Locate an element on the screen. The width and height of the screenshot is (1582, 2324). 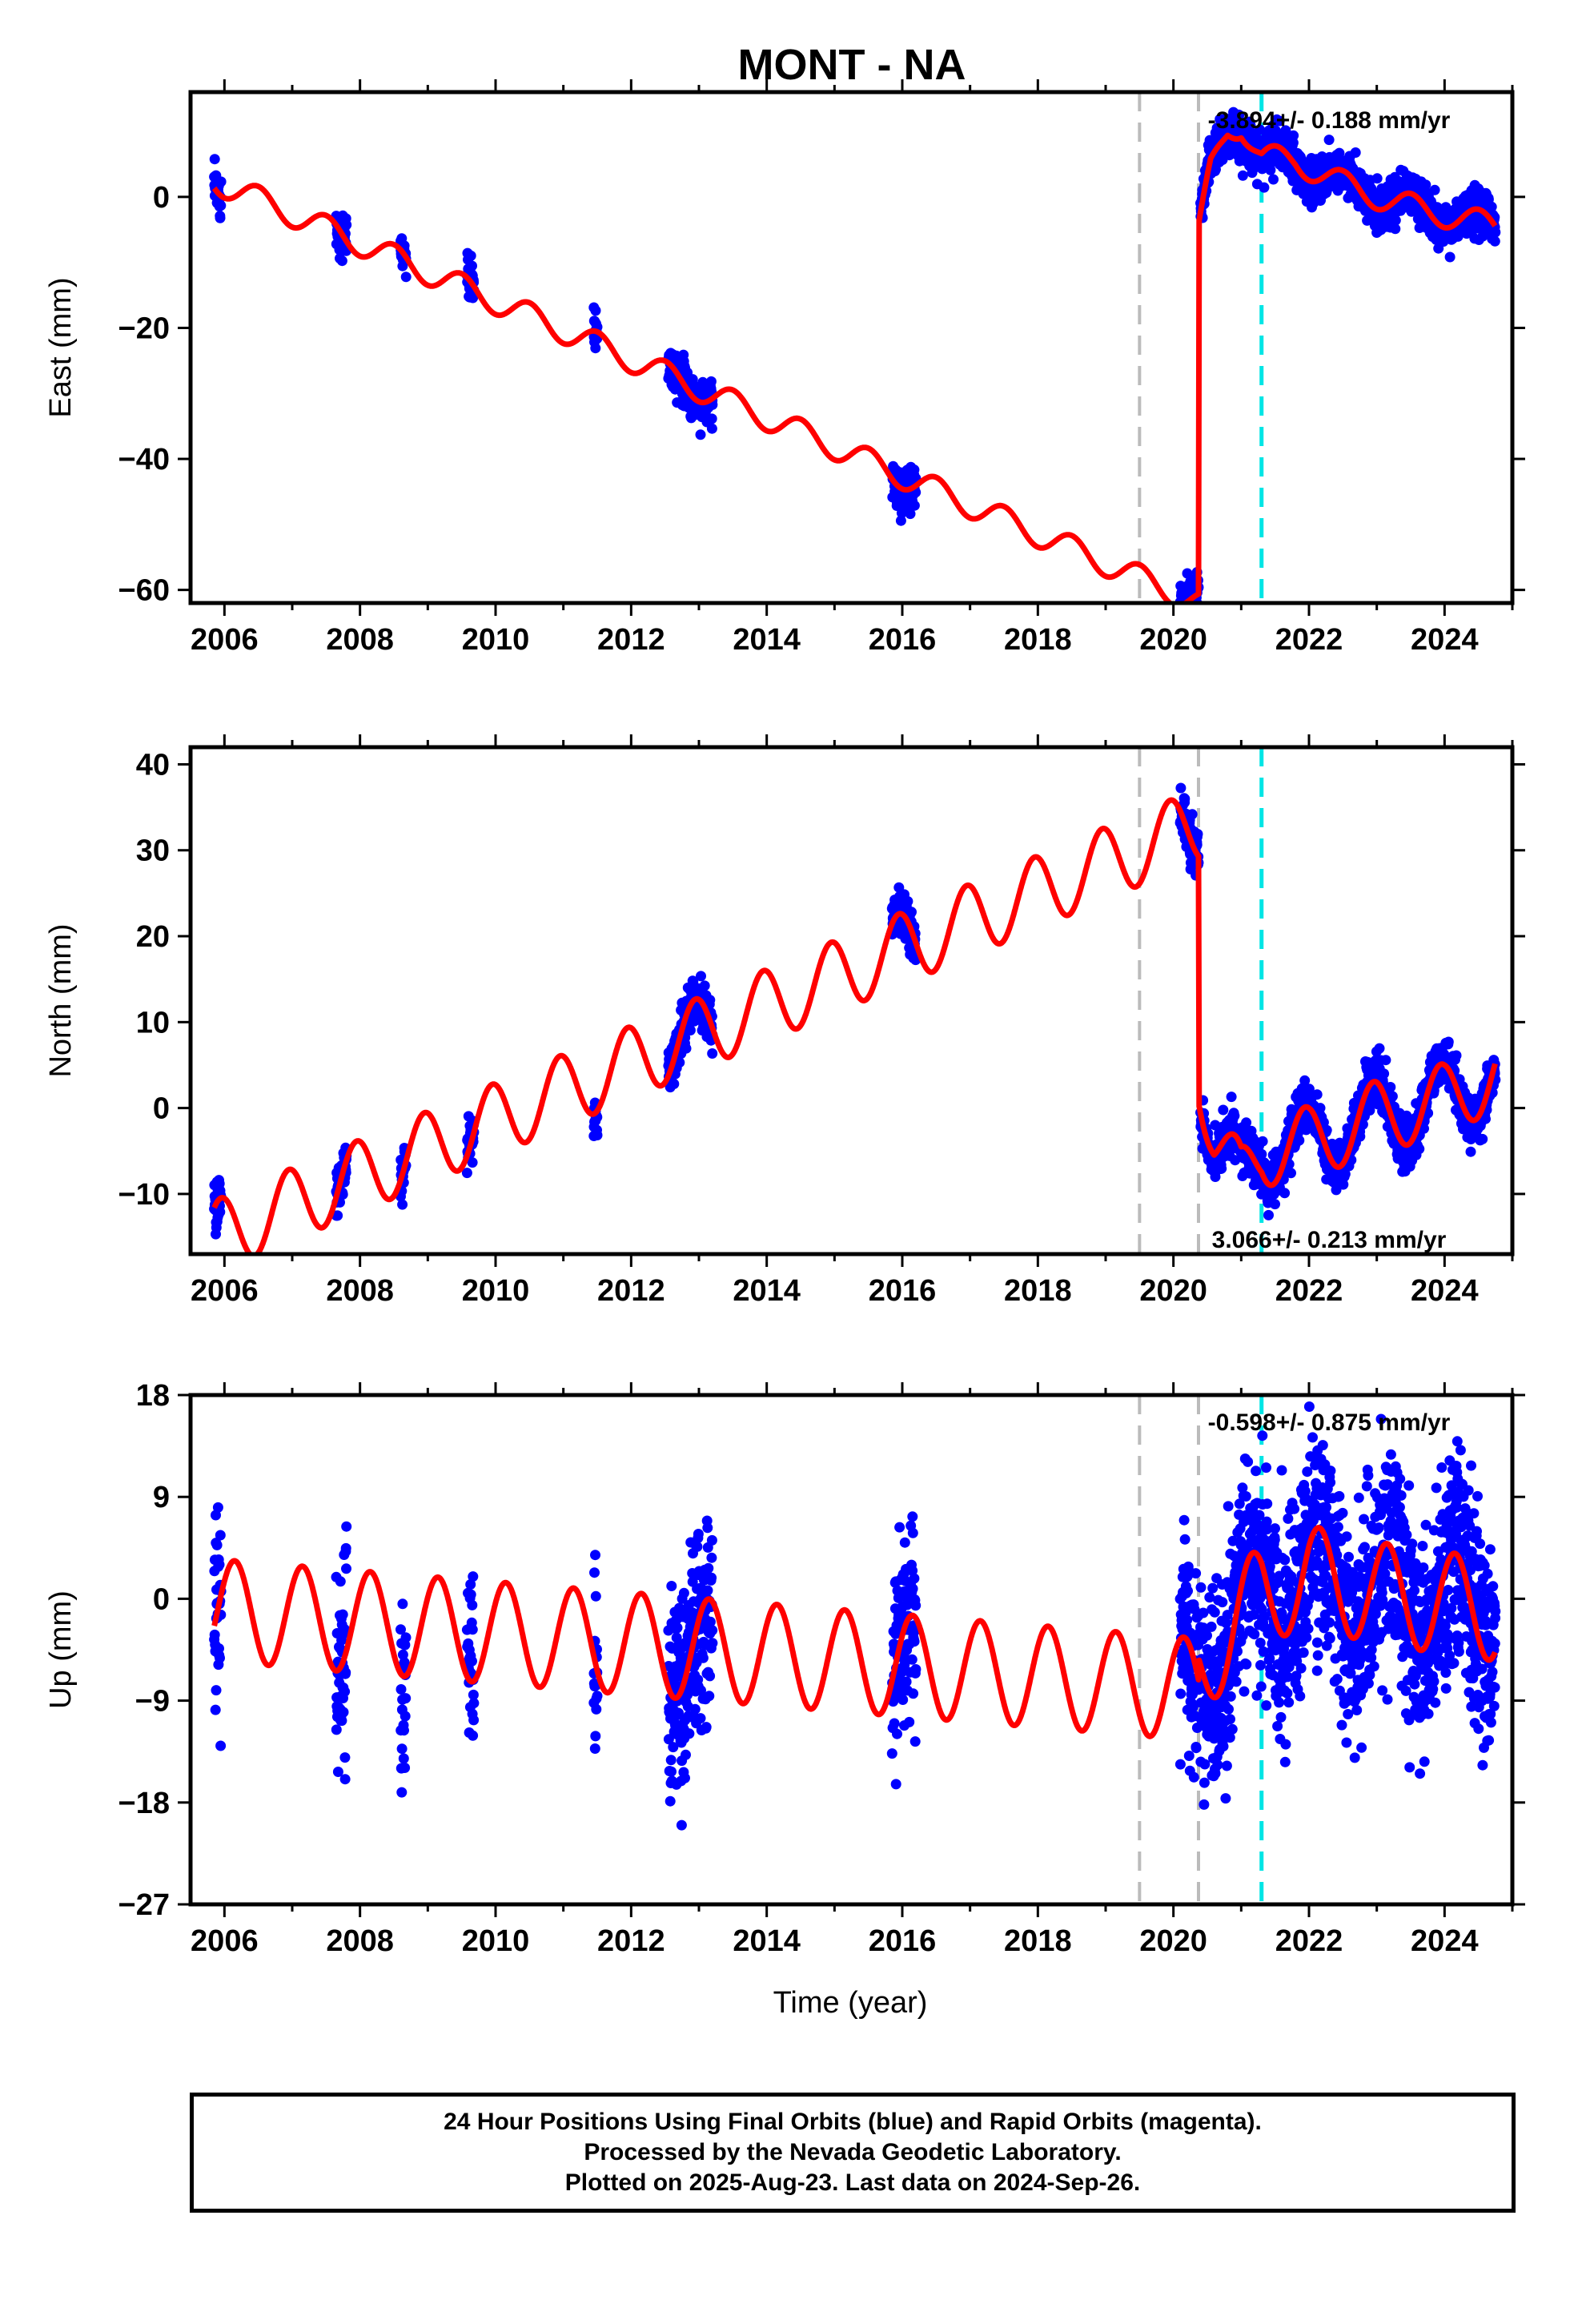
y-tick-label: 0 is located at coordinates (161, 1109).